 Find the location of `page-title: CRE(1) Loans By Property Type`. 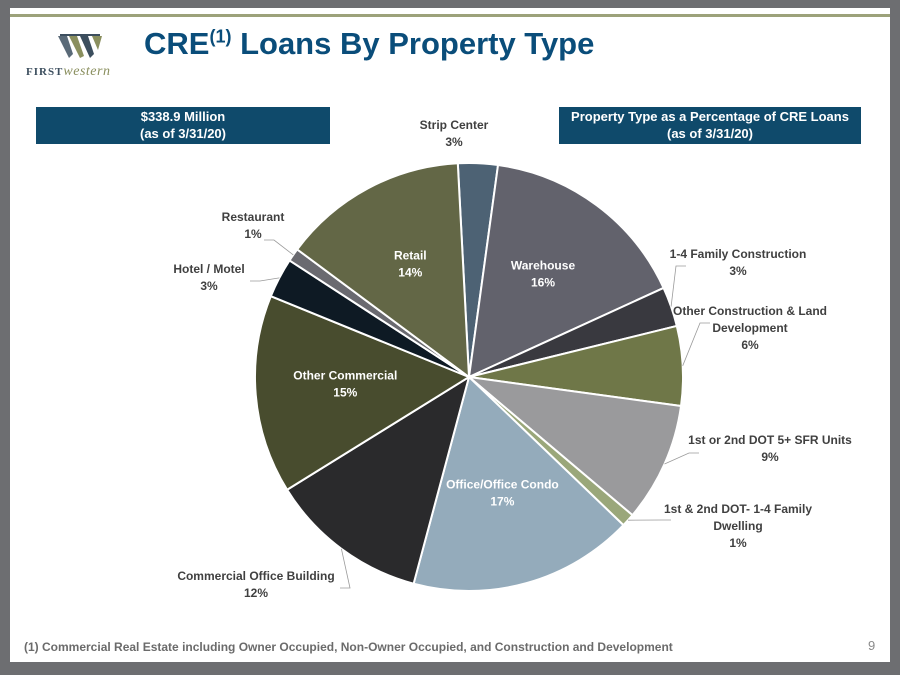

page-title: CRE(1) Loans By Property Type is located at coordinates (369, 44).